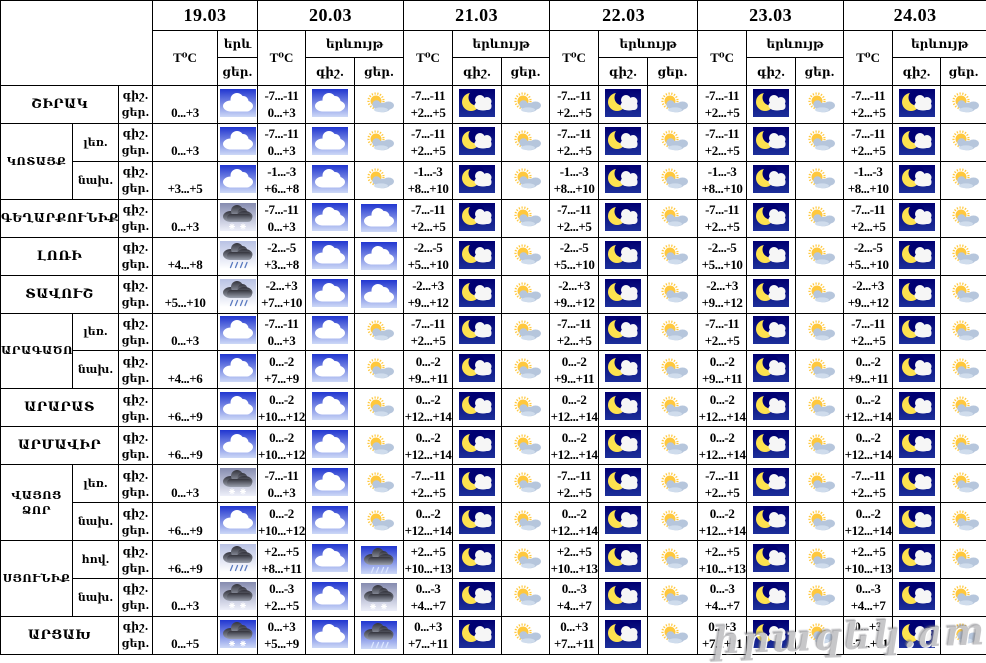  What do you see at coordinates (574, 188) in the screenshot?
I see `day-temp: +8...+10` at bounding box center [574, 188].